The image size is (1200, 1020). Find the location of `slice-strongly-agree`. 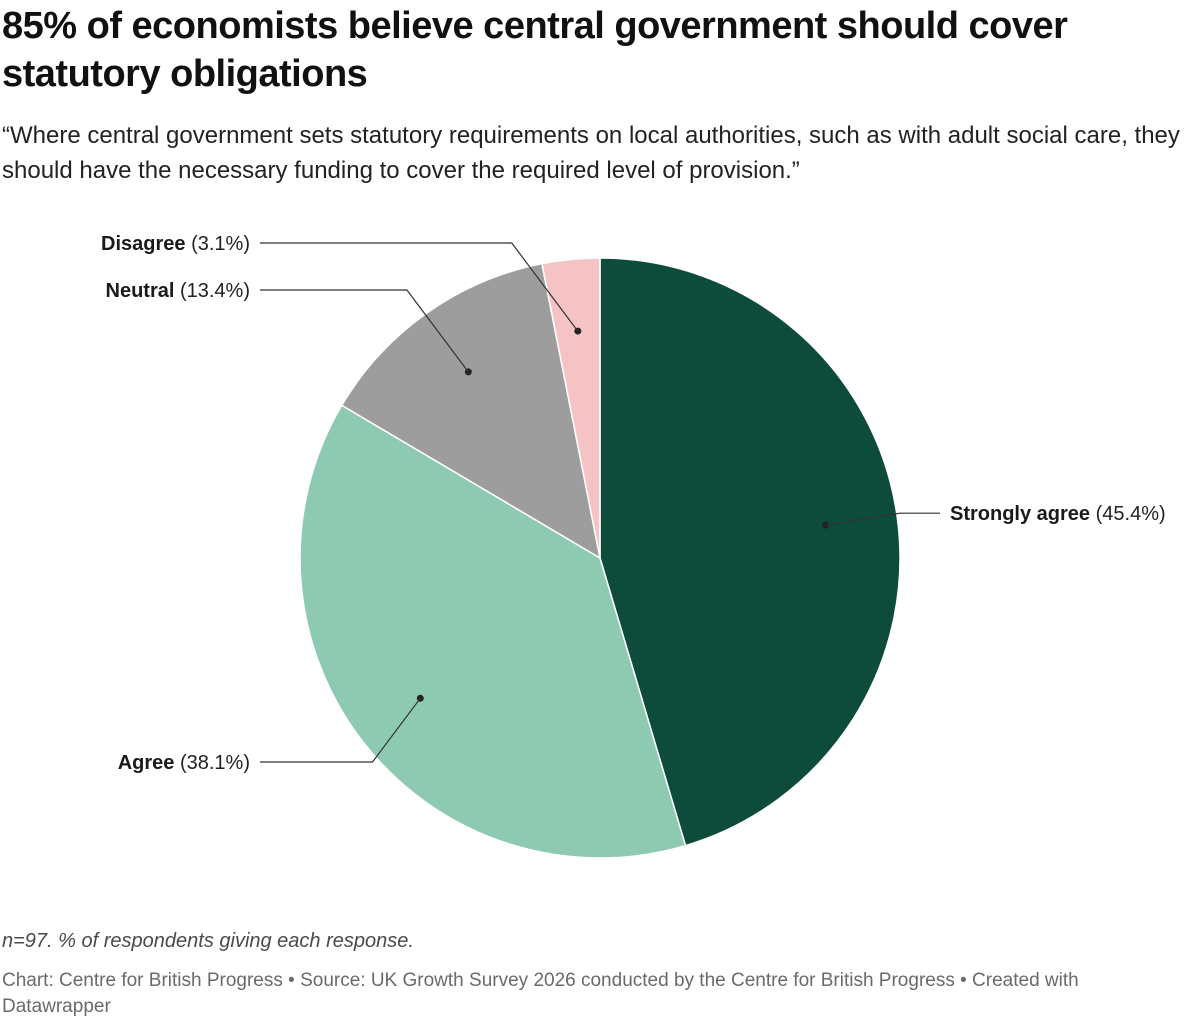

slice-strongly-agree is located at coordinates (750, 552).